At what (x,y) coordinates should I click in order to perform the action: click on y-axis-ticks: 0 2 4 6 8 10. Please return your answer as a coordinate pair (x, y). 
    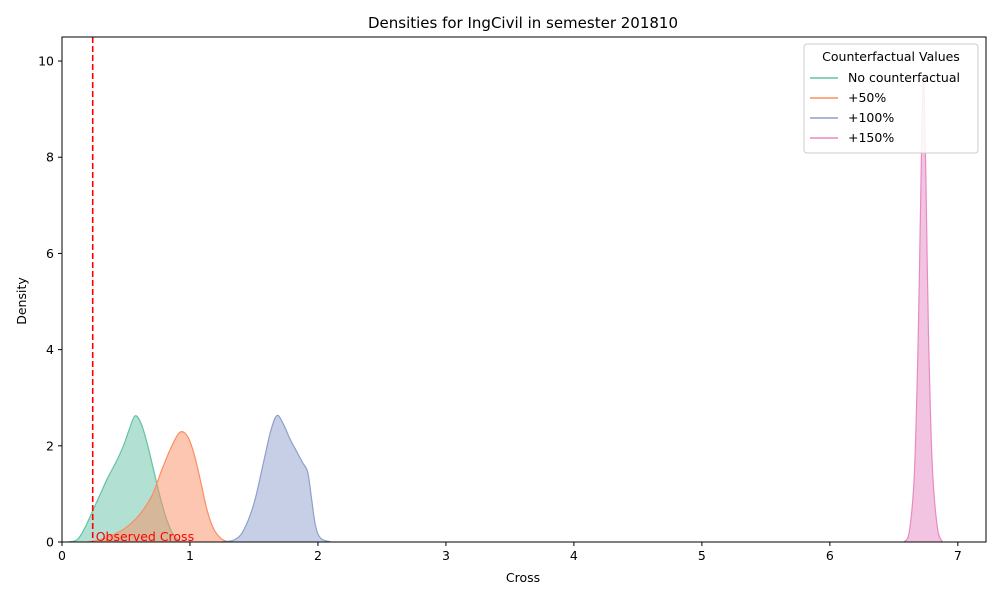
    Looking at the image, I should click on (50, 302).